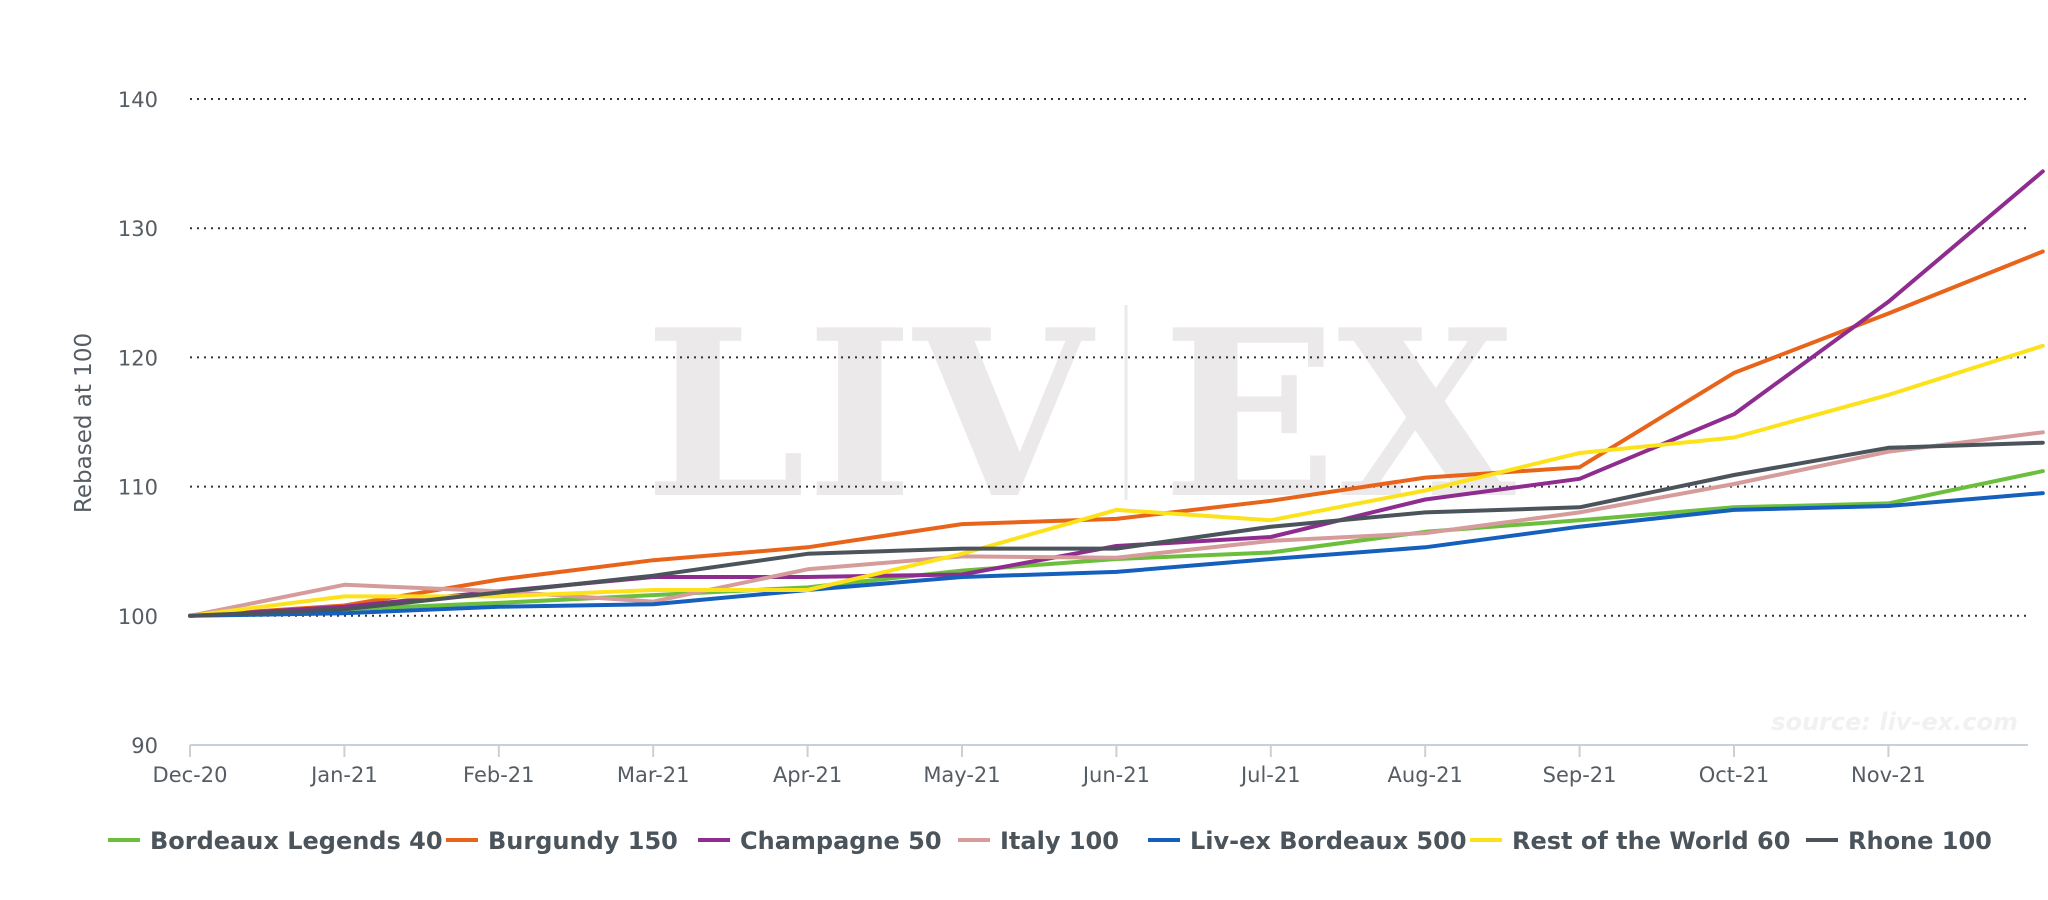 This screenshot has width=2048, height=900. Describe the element at coordinates (583, 841) in the screenshot. I see `legend-label: Burgundy 150` at that location.